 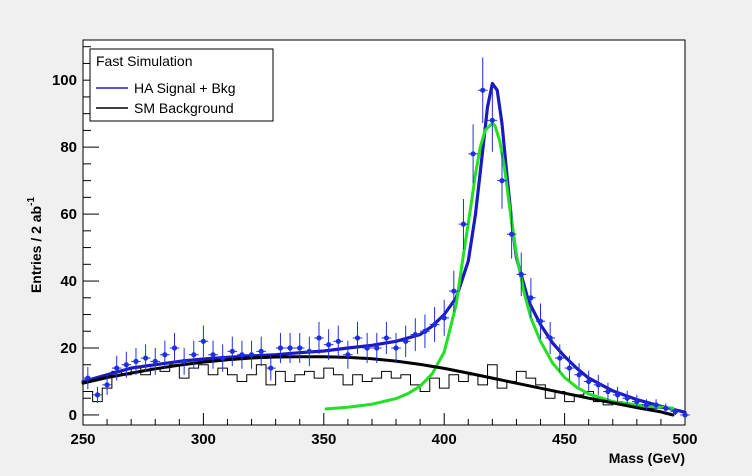 I want to click on curve-sm-background, so click(x=378, y=386).